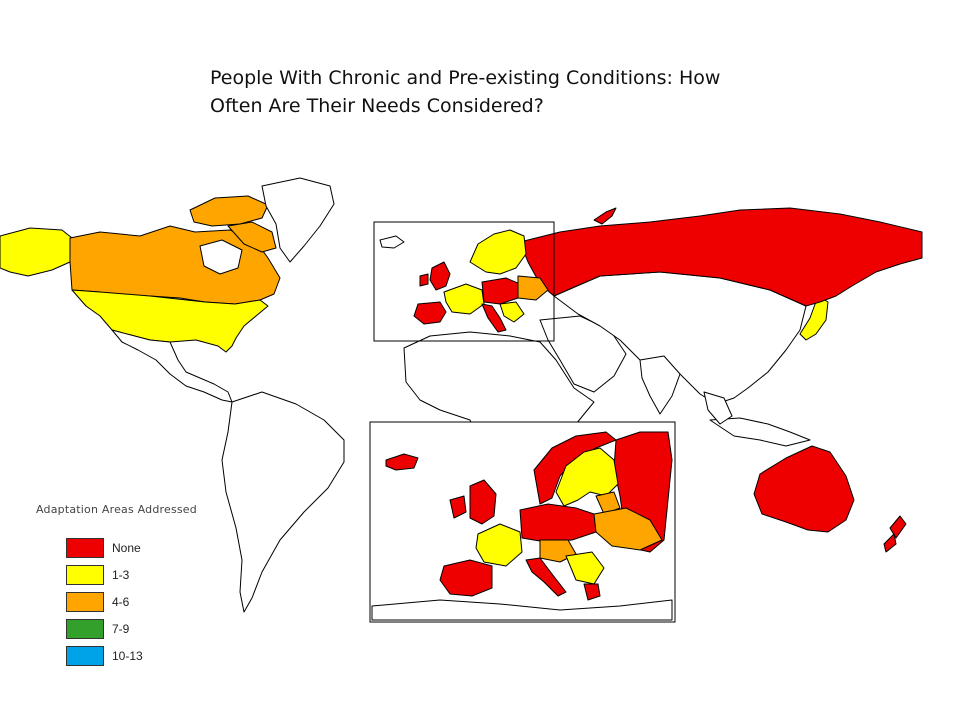  Describe the element at coordinates (483, 502) in the screenshot. I see `inset-uk` at that location.